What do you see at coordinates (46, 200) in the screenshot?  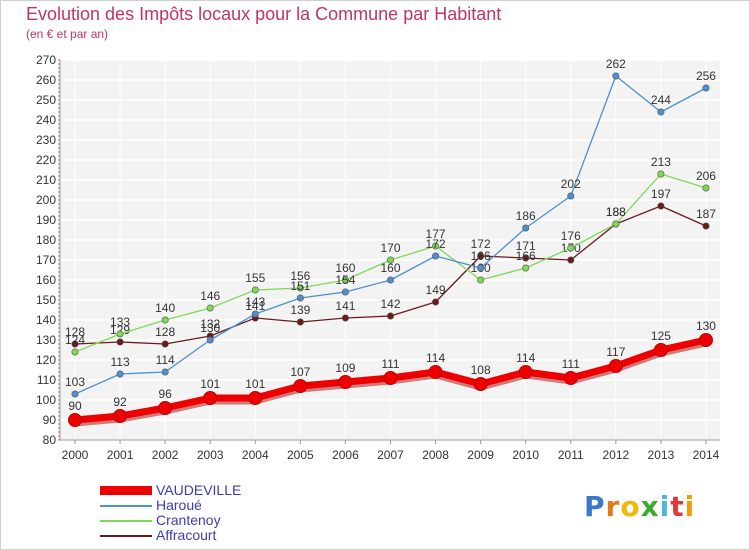 I see `y-tick-label: 200` at bounding box center [46, 200].